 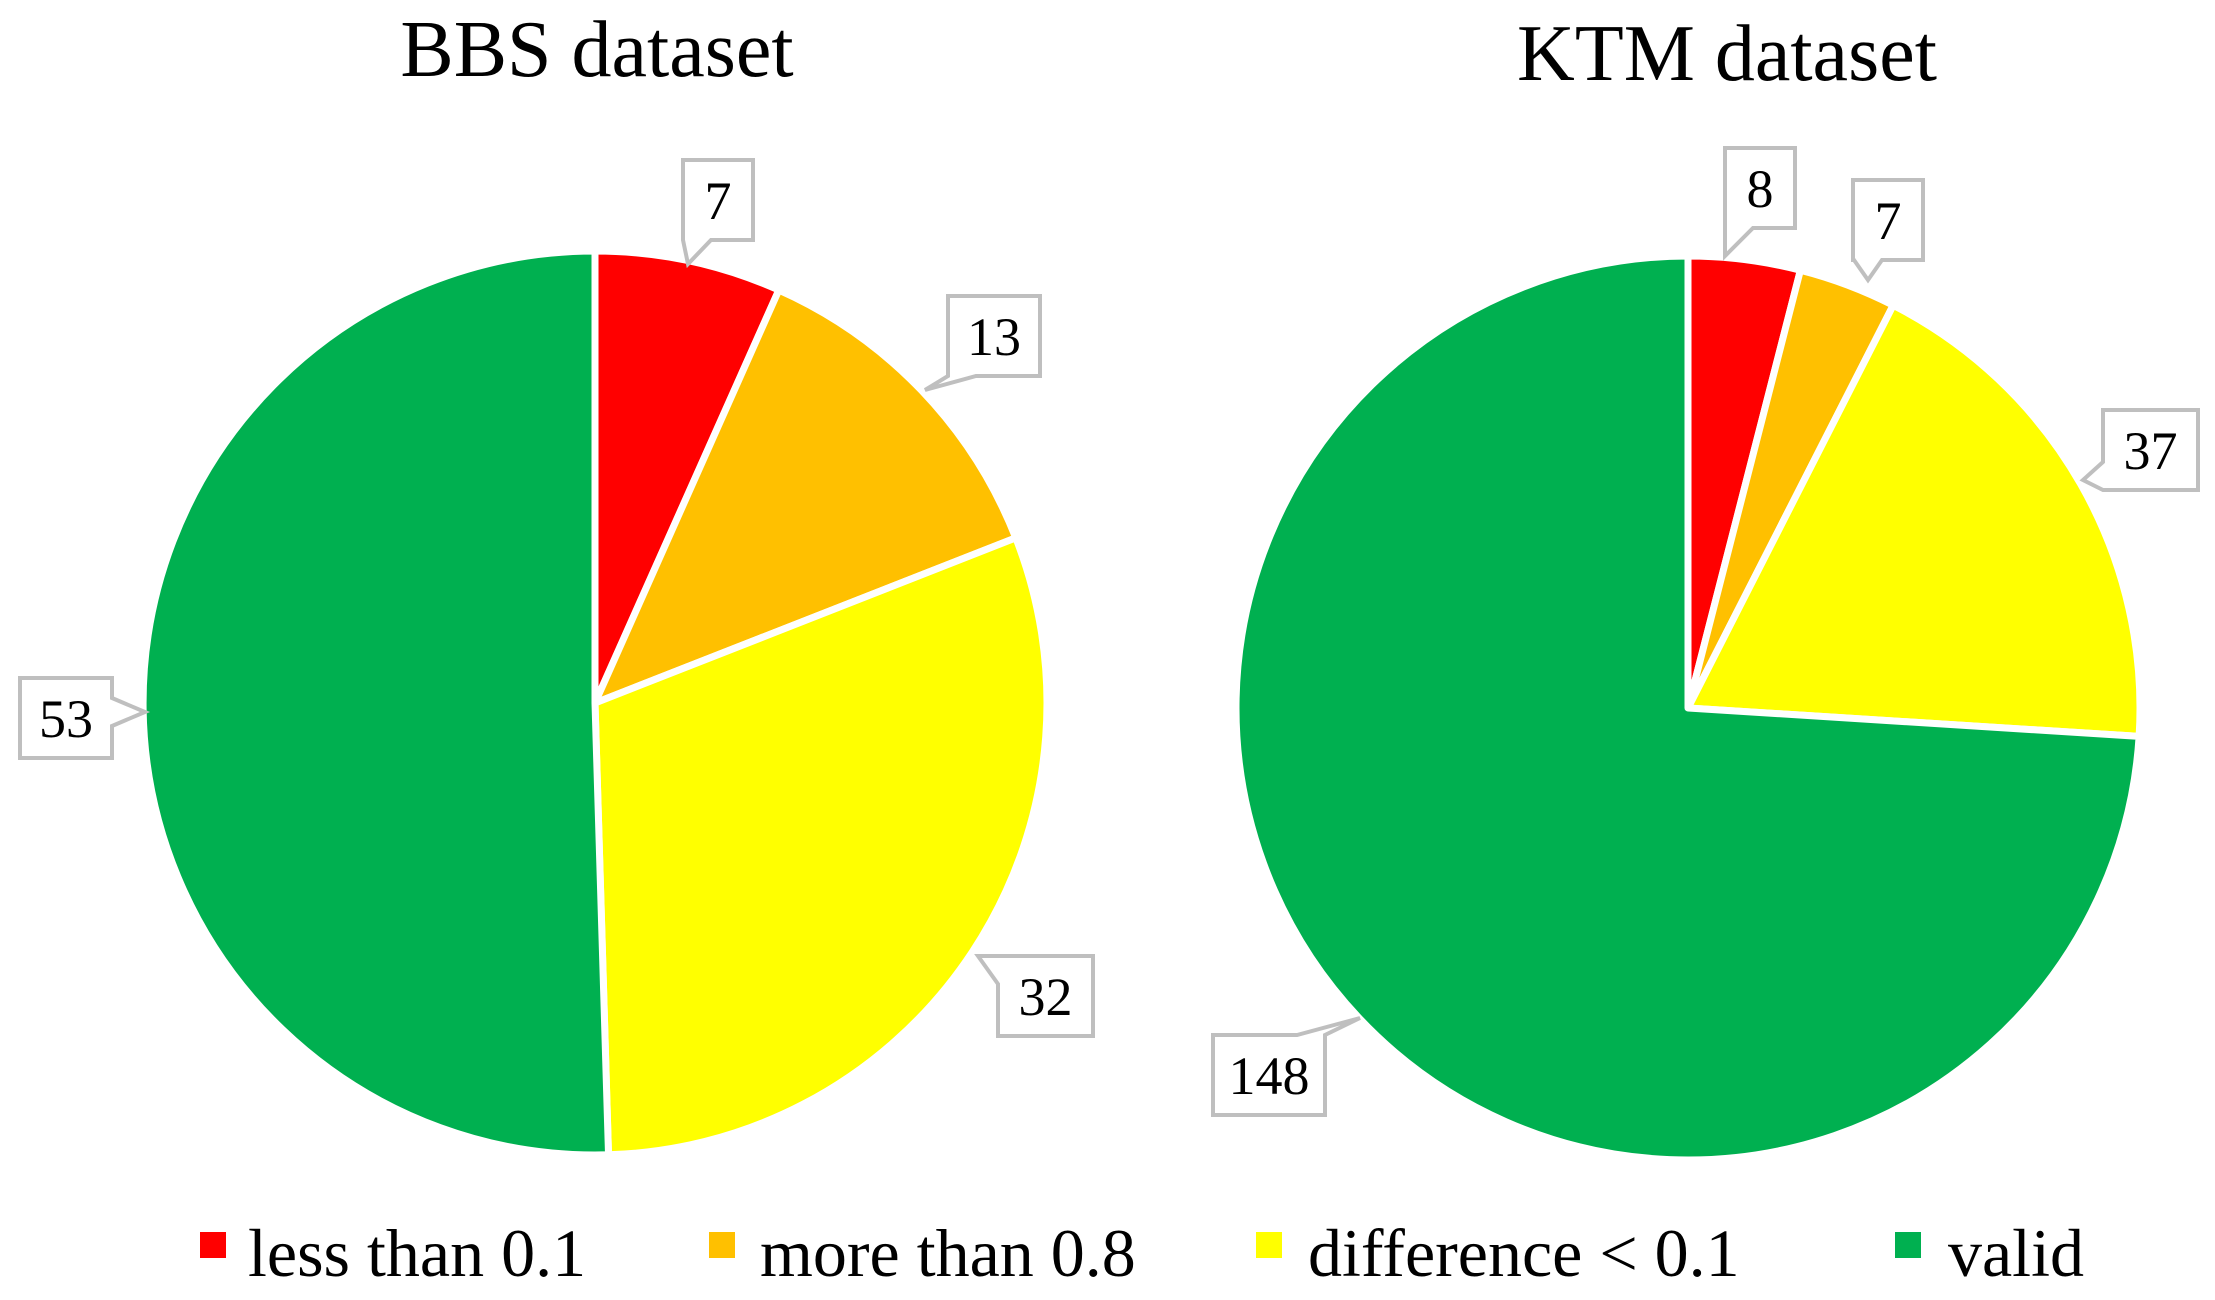 I want to click on legend-label-less-than: less than 0.1, so click(x=417, y=1253).